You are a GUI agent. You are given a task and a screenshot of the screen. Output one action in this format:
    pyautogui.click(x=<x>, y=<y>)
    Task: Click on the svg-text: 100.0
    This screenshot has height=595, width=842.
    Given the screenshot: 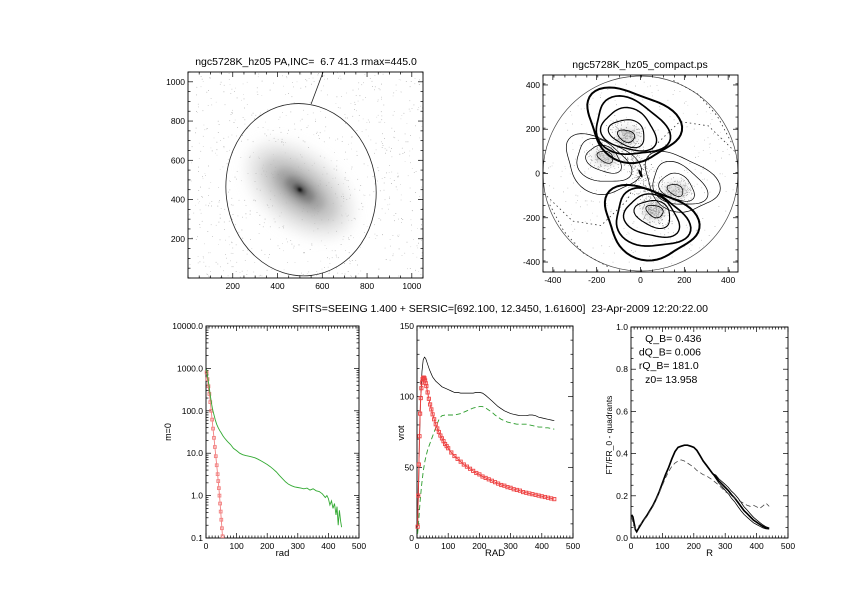 What is the action you would take?
    pyautogui.click(x=193, y=411)
    